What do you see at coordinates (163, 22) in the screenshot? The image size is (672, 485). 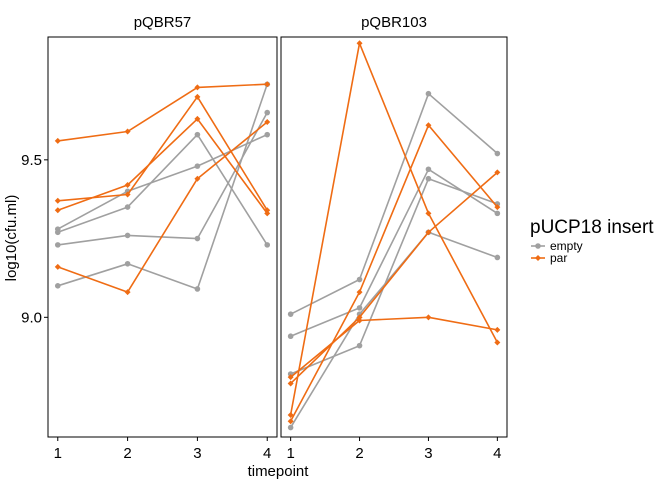 I see `panel-strip-label: pQBR57` at bounding box center [163, 22].